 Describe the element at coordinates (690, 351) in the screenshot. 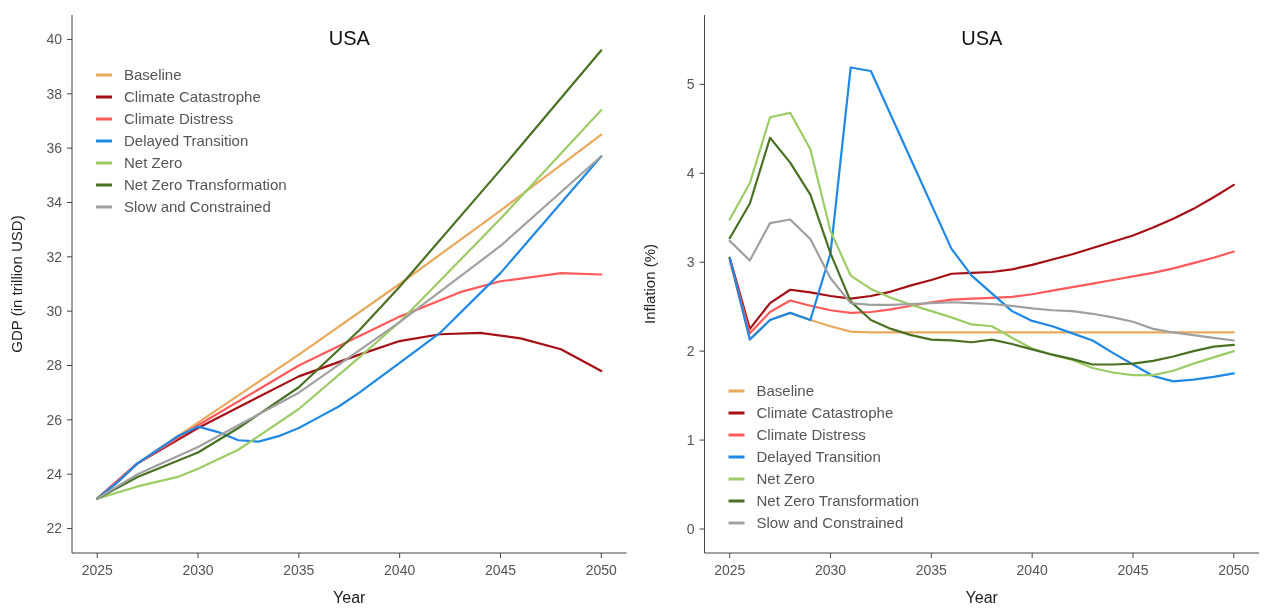

I see `y-tick-label: 2` at that location.